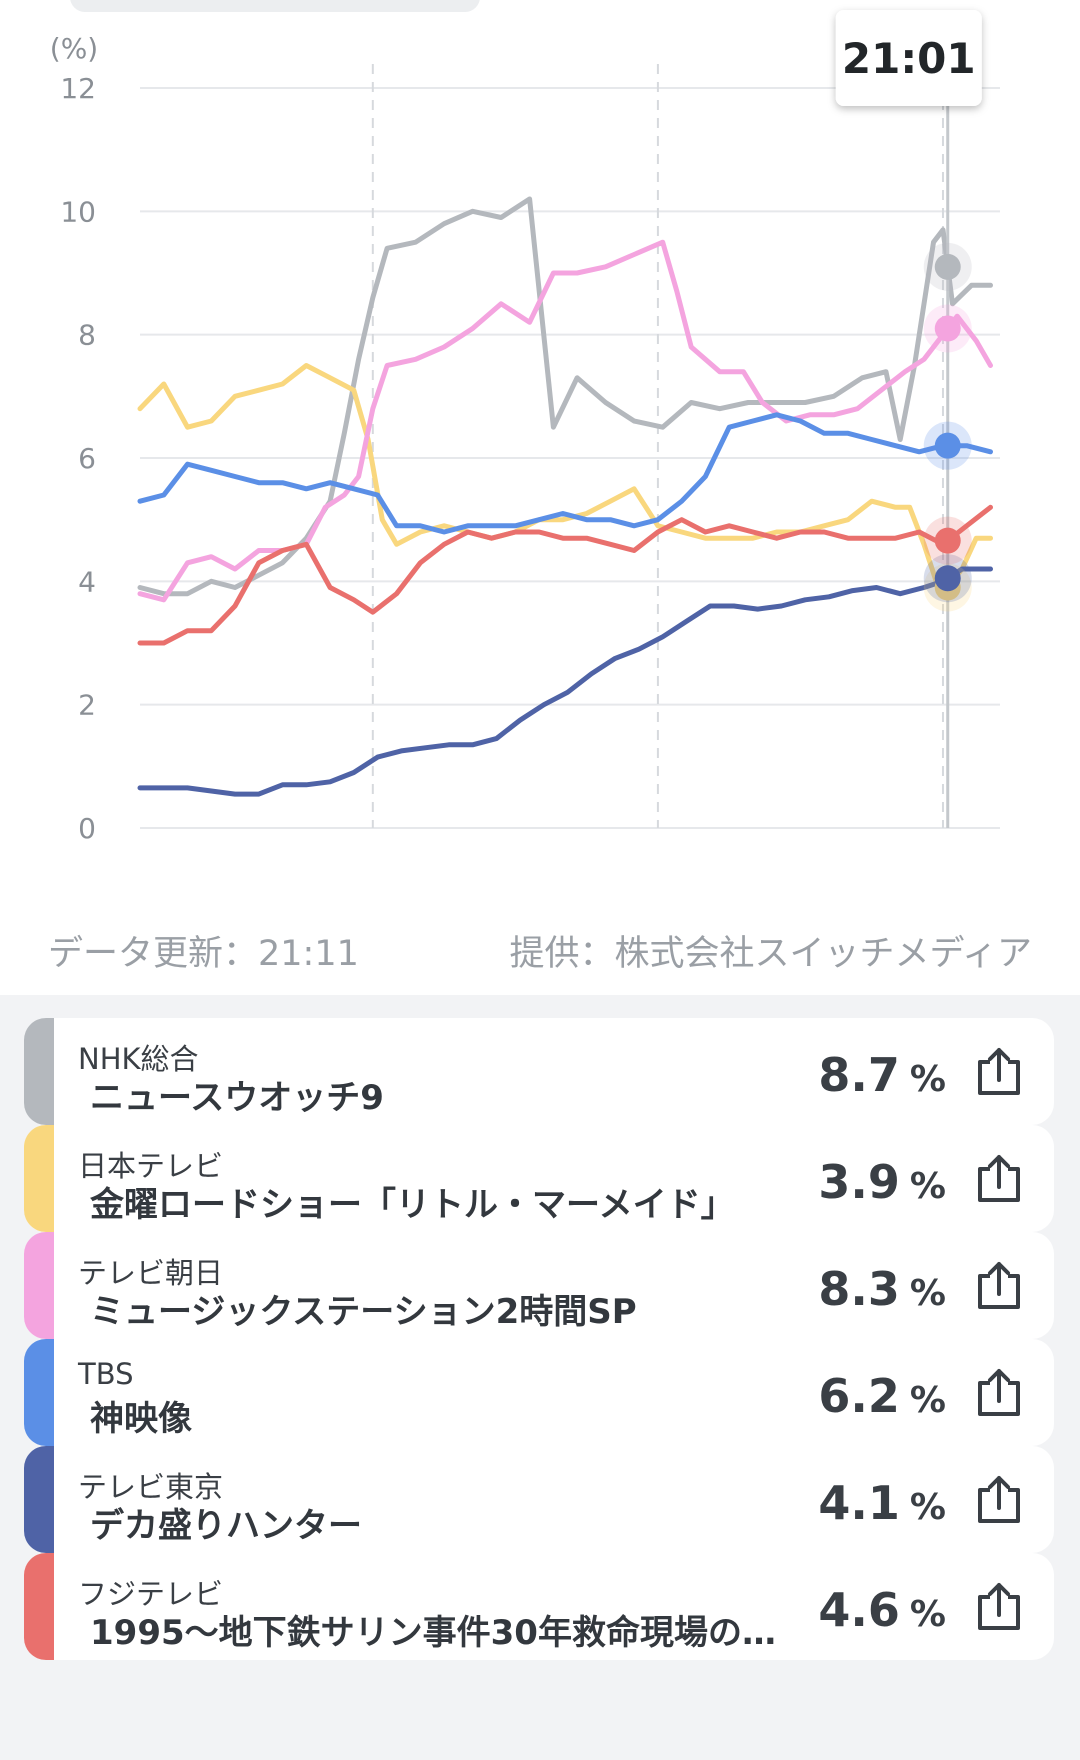  What do you see at coordinates (859, 1610) in the screenshot?
I see `rating-number: 4.6` at bounding box center [859, 1610].